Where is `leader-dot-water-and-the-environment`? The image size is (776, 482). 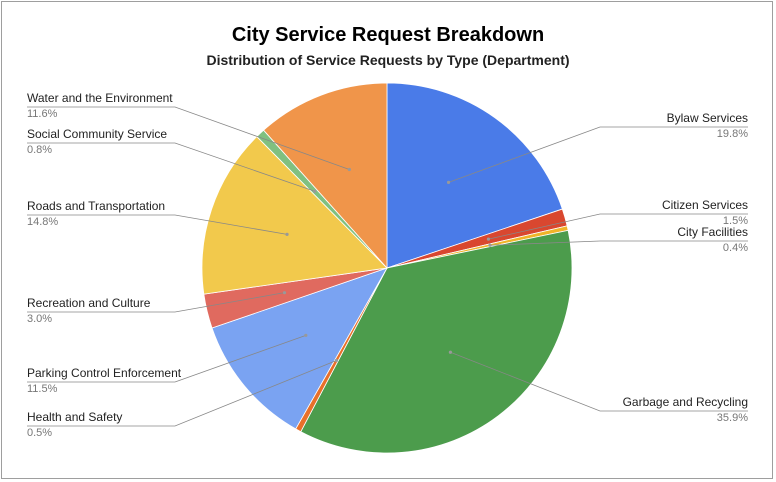
leader-dot-water-and-the-environment is located at coordinates (349, 169).